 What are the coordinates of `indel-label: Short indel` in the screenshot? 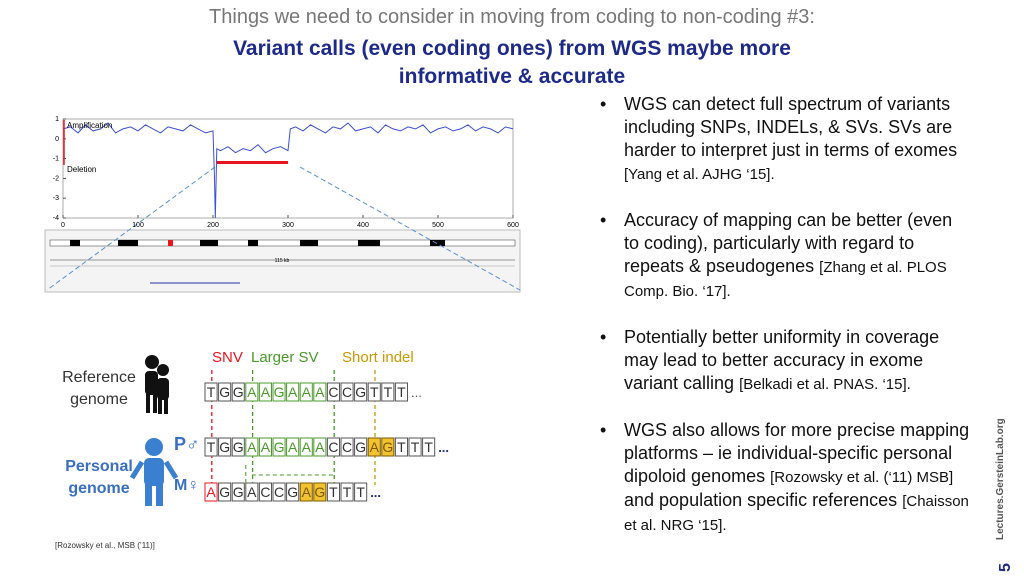 It's located at (378, 357).